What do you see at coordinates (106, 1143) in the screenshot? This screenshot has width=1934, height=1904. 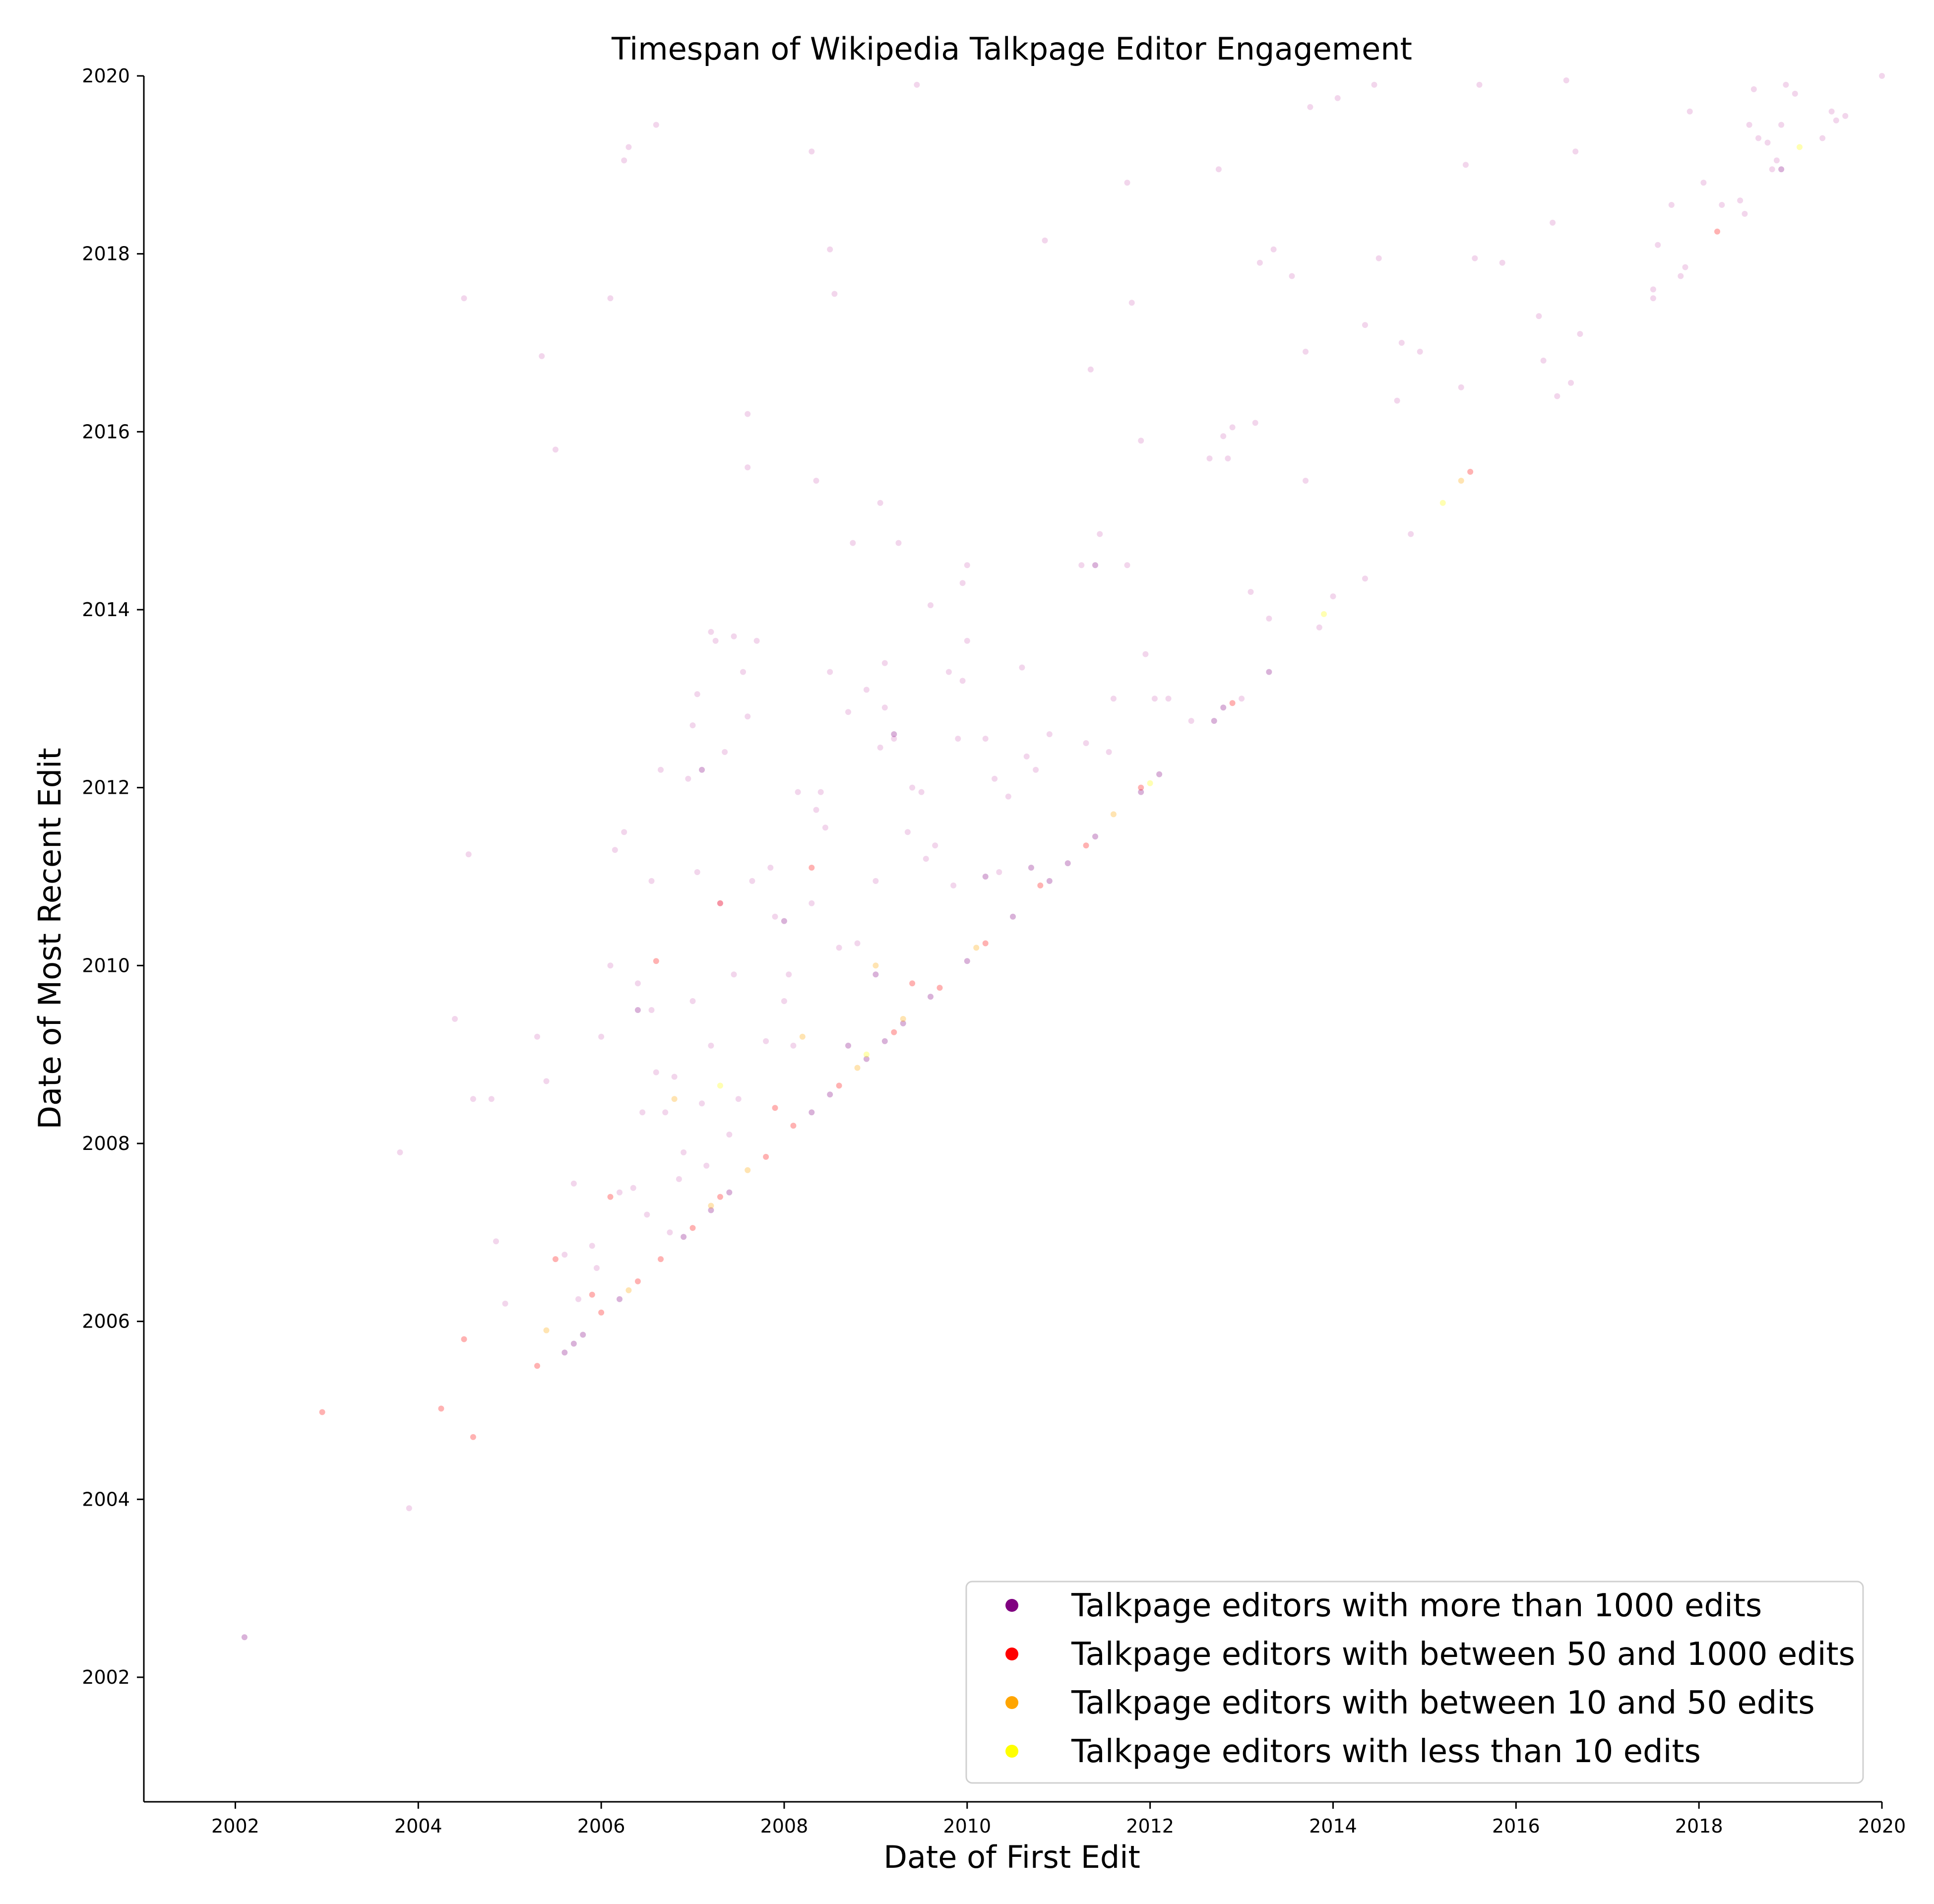 I see `y-tick-label: 2008` at bounding box center [106, 1143].